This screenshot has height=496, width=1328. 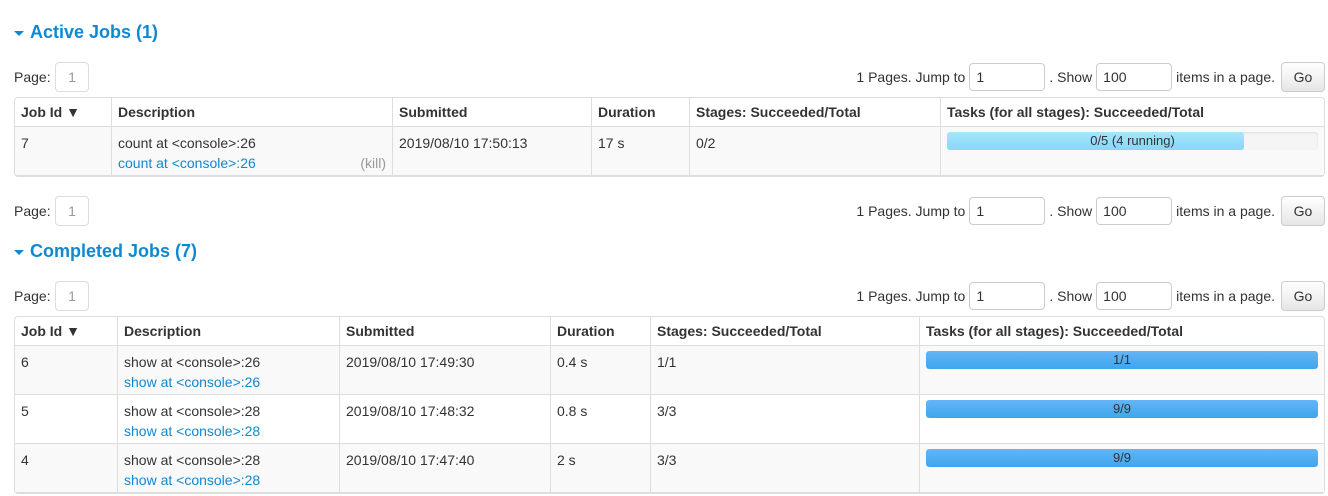 I want to click on submitted: 2019/08/10 17:47:40, so click(x=444, y=468).